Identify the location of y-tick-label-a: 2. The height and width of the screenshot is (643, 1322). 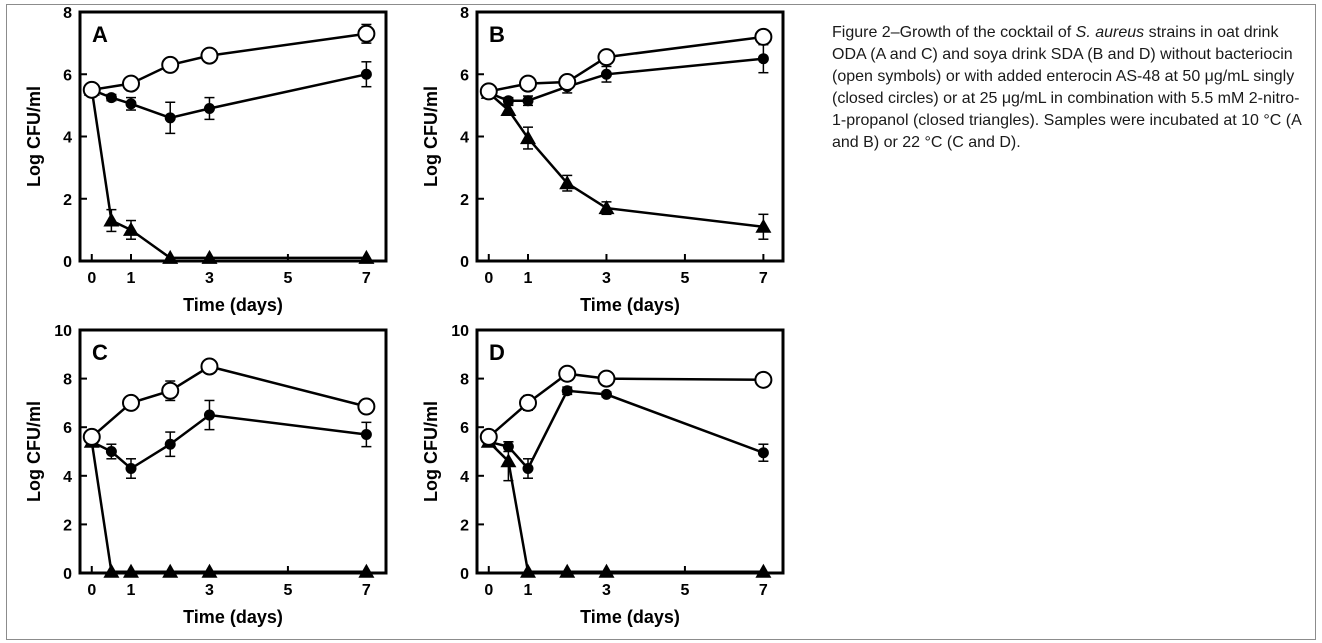
(67, 200).